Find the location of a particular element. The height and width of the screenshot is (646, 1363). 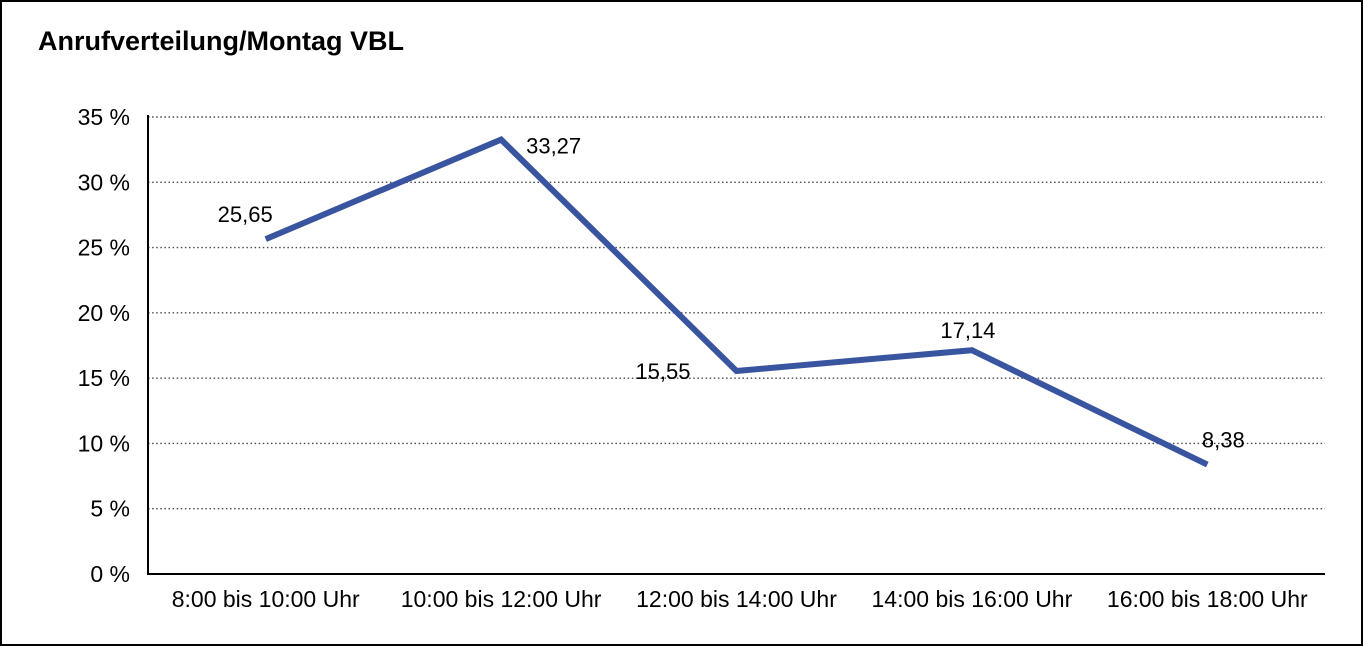

y-axis-tick-label: 20 % is located at coordinates (104, 313).